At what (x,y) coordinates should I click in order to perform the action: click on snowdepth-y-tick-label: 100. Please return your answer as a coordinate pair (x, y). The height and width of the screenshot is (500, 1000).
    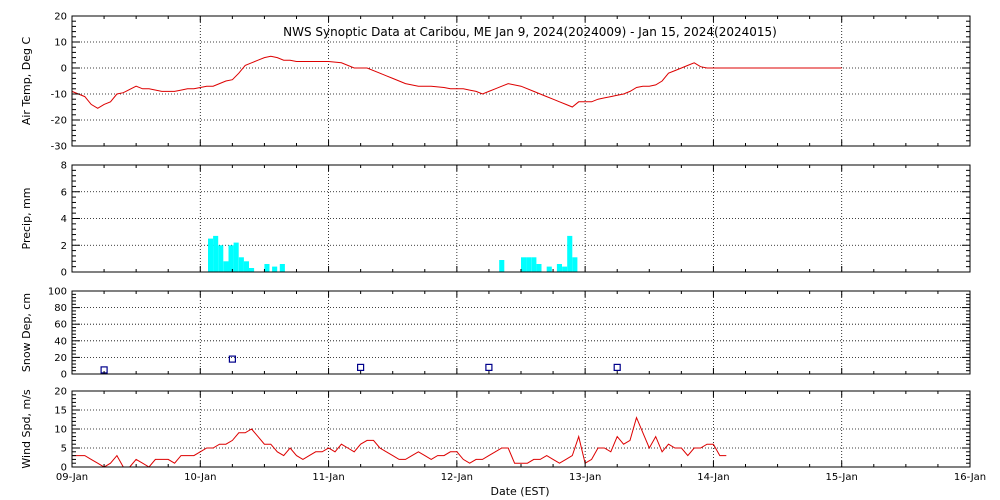
    Looking at the image, I should click on (57, 292).